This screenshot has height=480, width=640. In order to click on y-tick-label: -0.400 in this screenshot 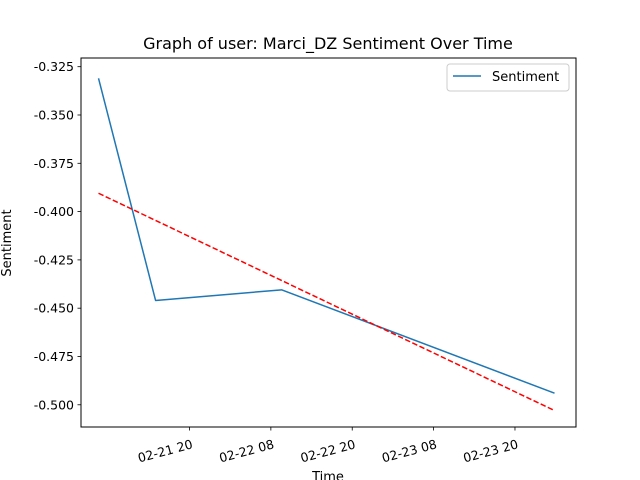, I will do `click(54, 211)`.